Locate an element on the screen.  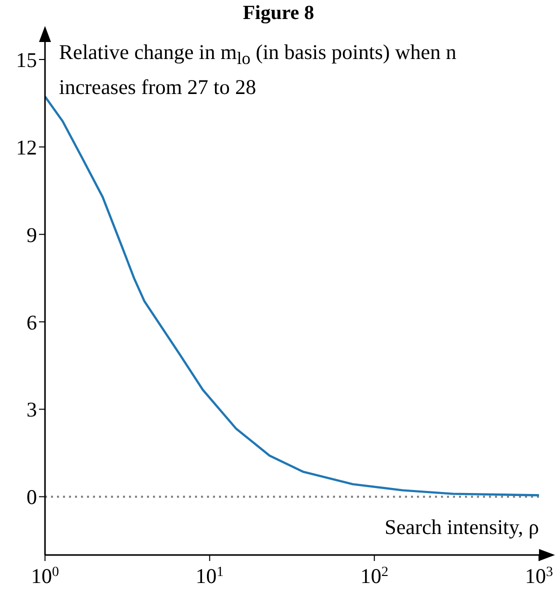
chart-title: Figure 8 is located at coordinates (279, 13).